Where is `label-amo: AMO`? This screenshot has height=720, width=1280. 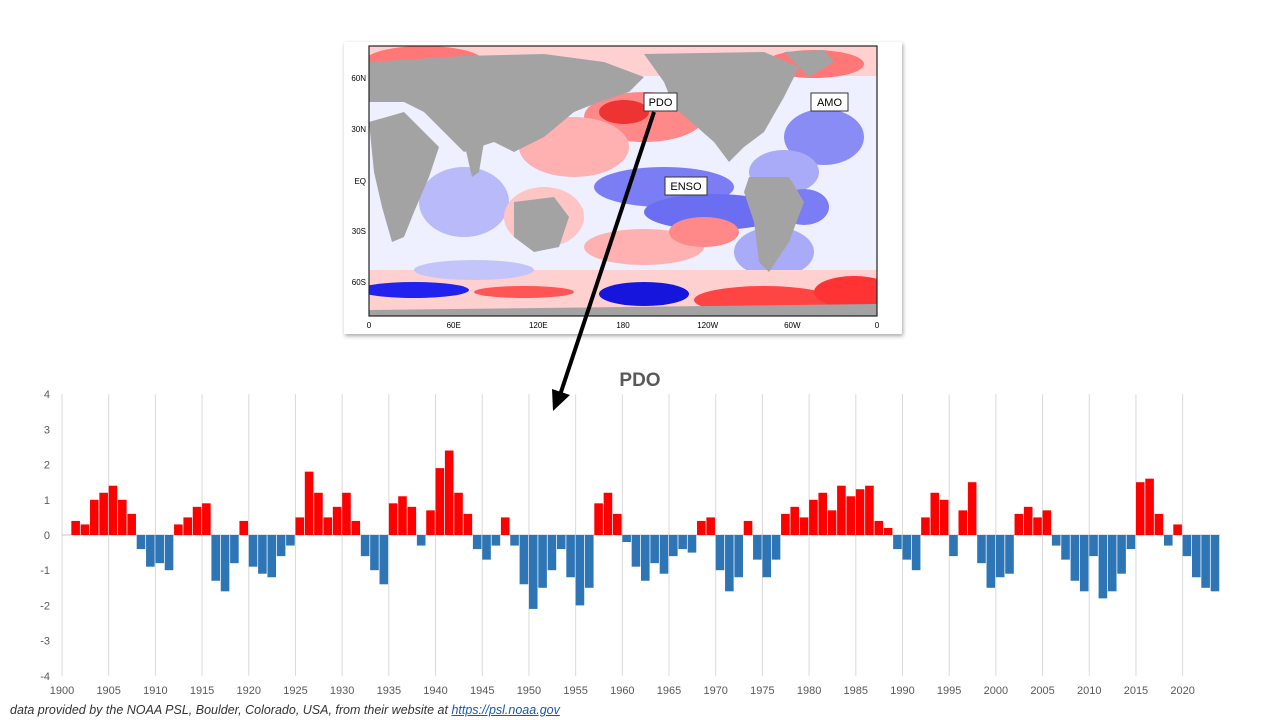
label-amo: AMO is located at coordinates (830, 103).